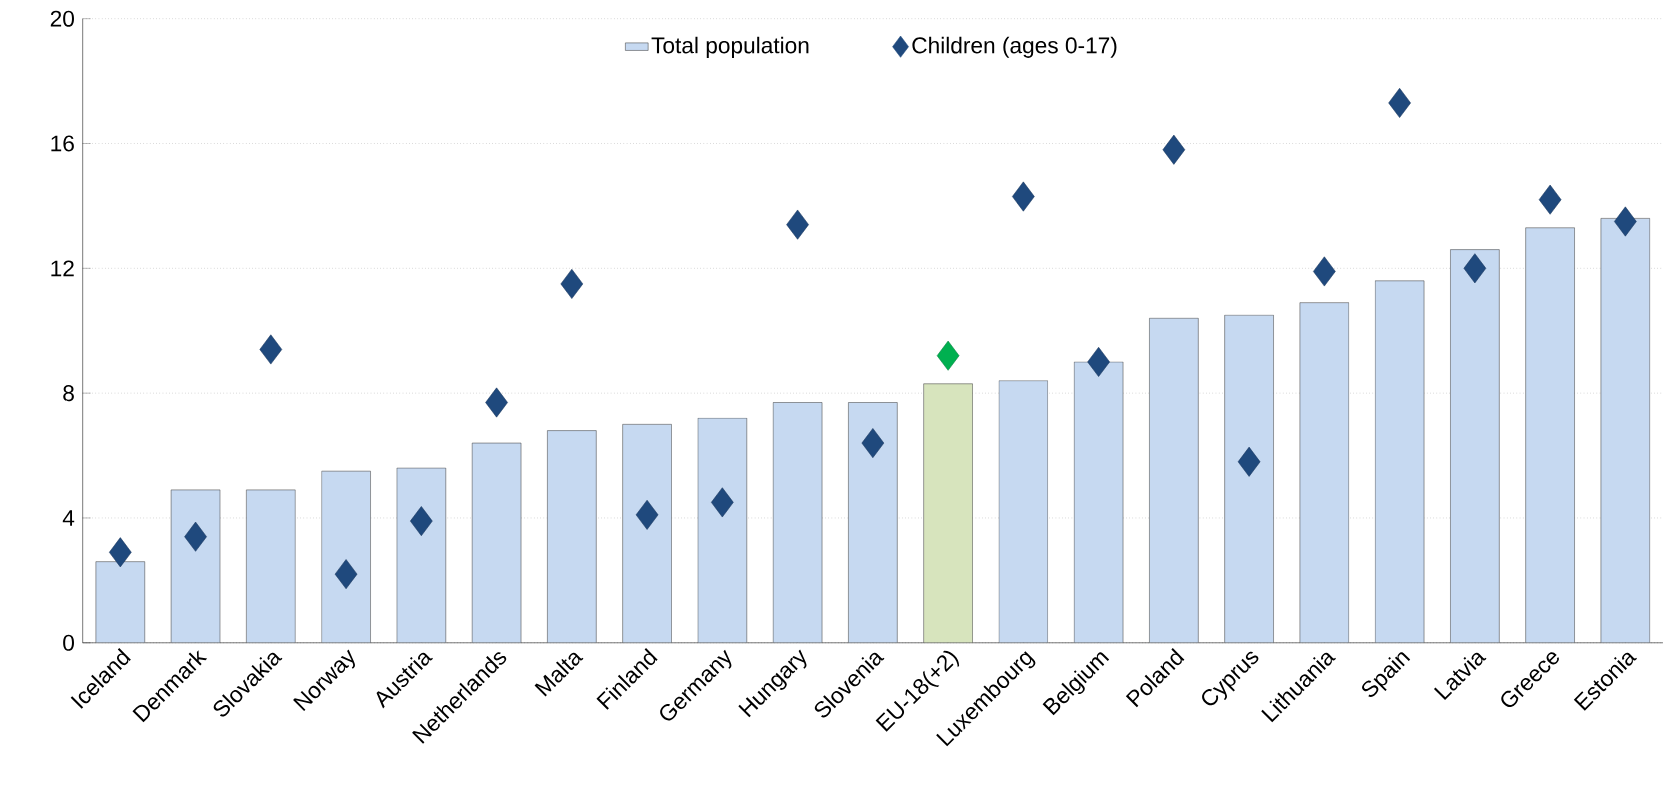  What do you see at coordinates (62, 143) in the screenshot?
I see `y-tick-label: 16` at bounding box center [62, 143].